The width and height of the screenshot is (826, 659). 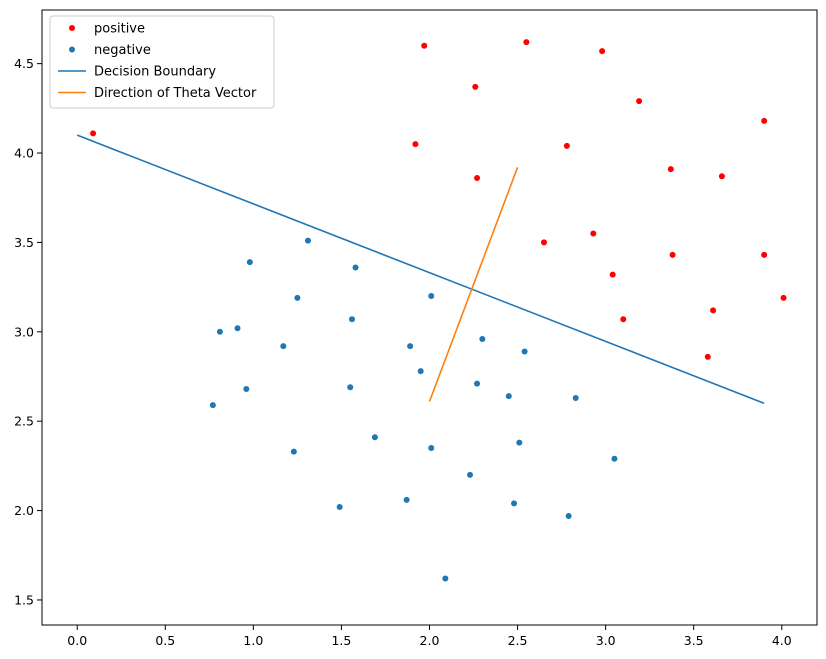 What do you see at coordinates (24, 63) in the screenshot?
I see `y-tick-label: 4.5` at bounding box center [24, 63].